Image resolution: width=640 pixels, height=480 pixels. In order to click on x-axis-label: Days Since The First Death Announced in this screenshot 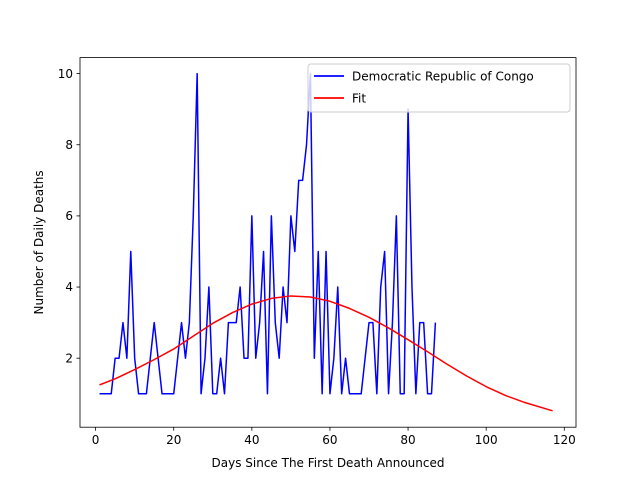, I will do `click(328, 463)`.